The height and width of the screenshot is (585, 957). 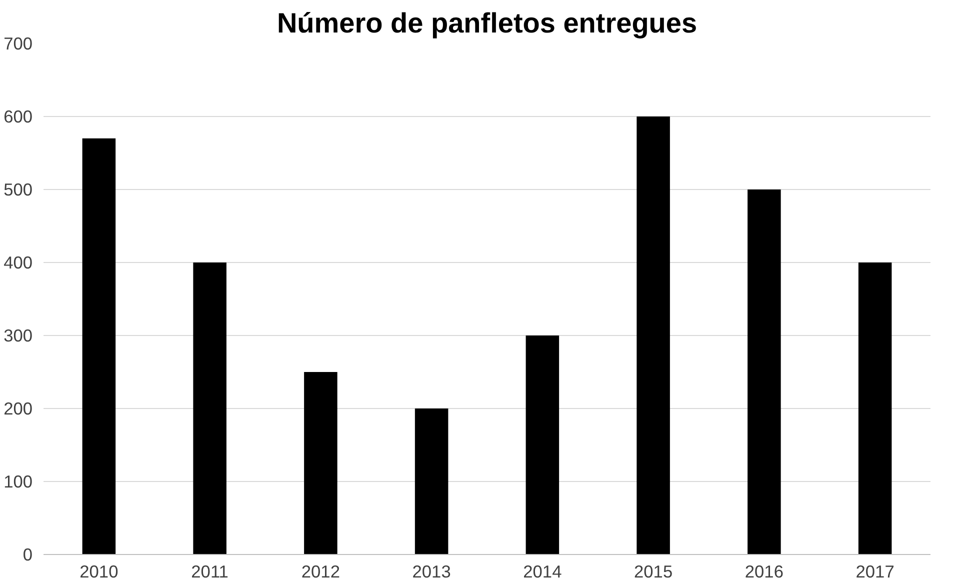 What do you see at coordinates (764, 572) in the screenshot?
I see `x-tick-label: 2016` at bounding box center [764, 572].